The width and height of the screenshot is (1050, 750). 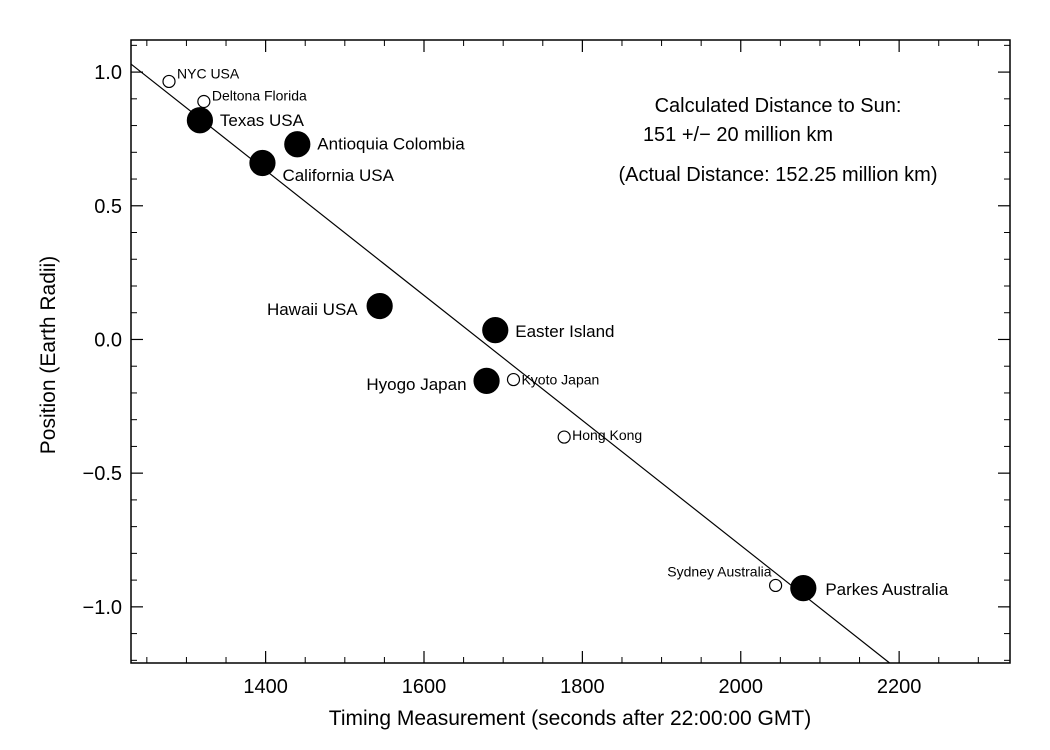 I want to click on x-tick-label: 2000, so click(x=741, y=687).